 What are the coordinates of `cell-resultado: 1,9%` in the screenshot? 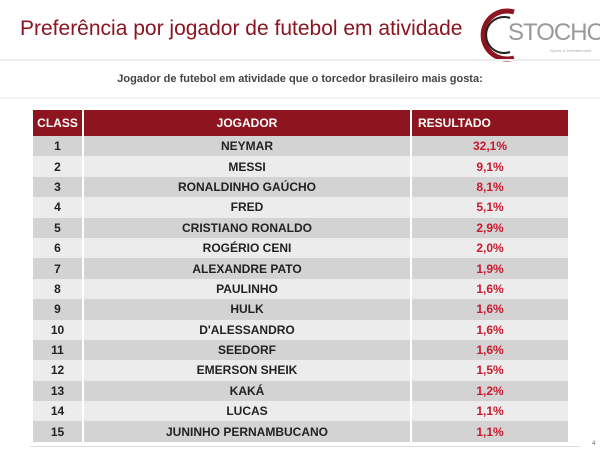 It's located at (489, 268).